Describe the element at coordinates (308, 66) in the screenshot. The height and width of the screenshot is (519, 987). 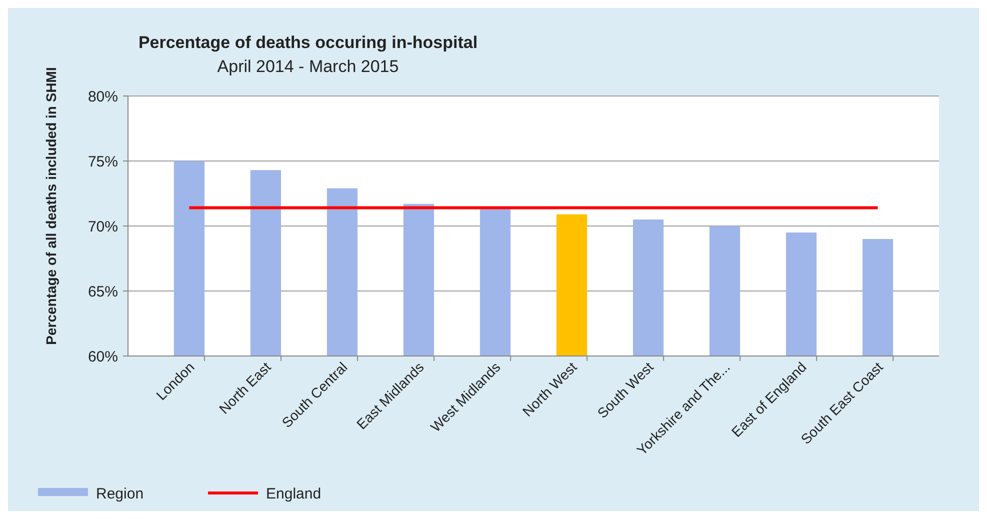
I see `chart-subtitle: April 2014 - March 2015` at that location.